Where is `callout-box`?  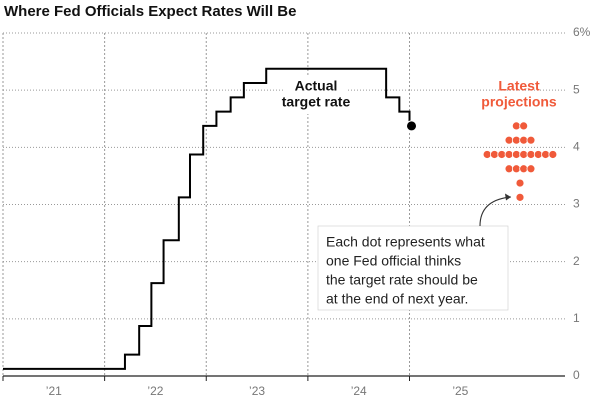
callout-box is located at coordinates (413, 268).